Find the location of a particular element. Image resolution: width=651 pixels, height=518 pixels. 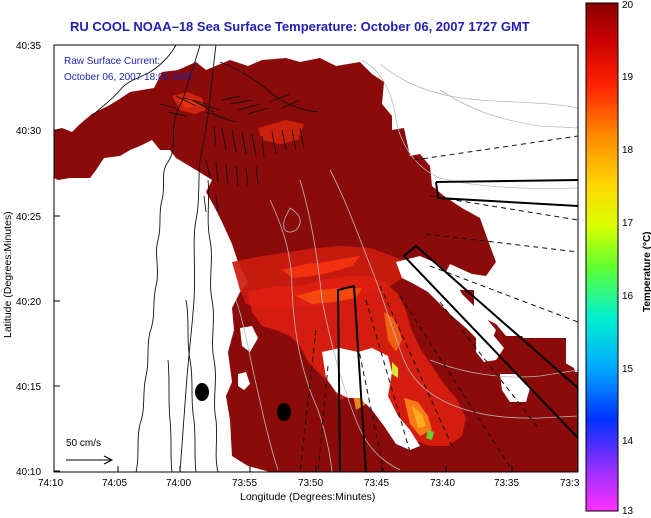

y-tick-label: 40:25 is located at coordinates (28, 217).